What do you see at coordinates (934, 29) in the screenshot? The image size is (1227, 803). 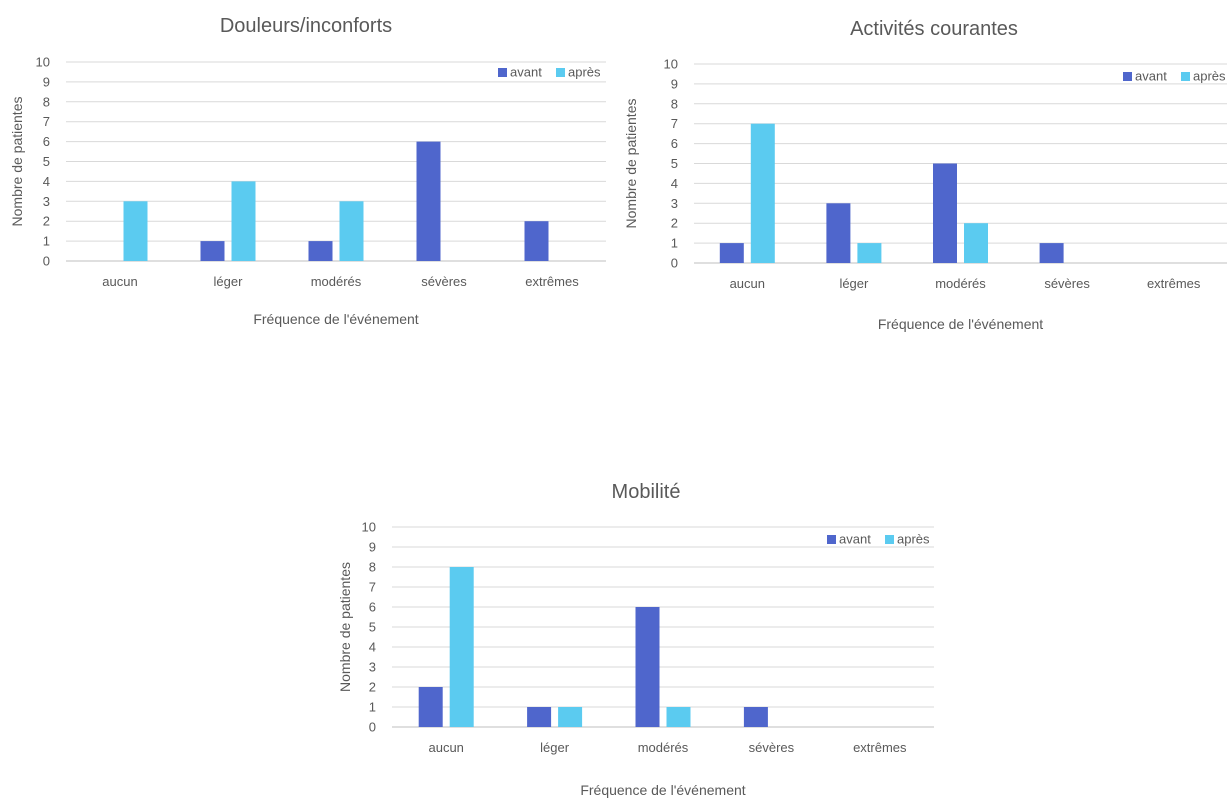 I see `chart-title: Activités courantes` at bounding box center [934, 29].